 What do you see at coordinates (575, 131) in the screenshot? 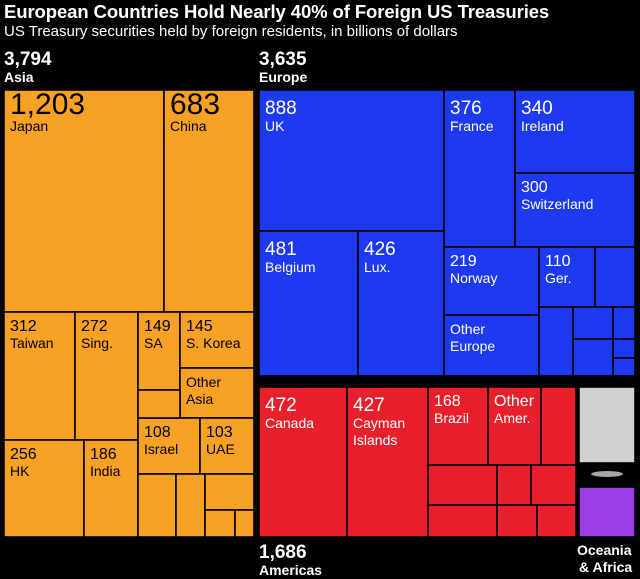
I see `tile-ireland` at bounding box center [575, 131].